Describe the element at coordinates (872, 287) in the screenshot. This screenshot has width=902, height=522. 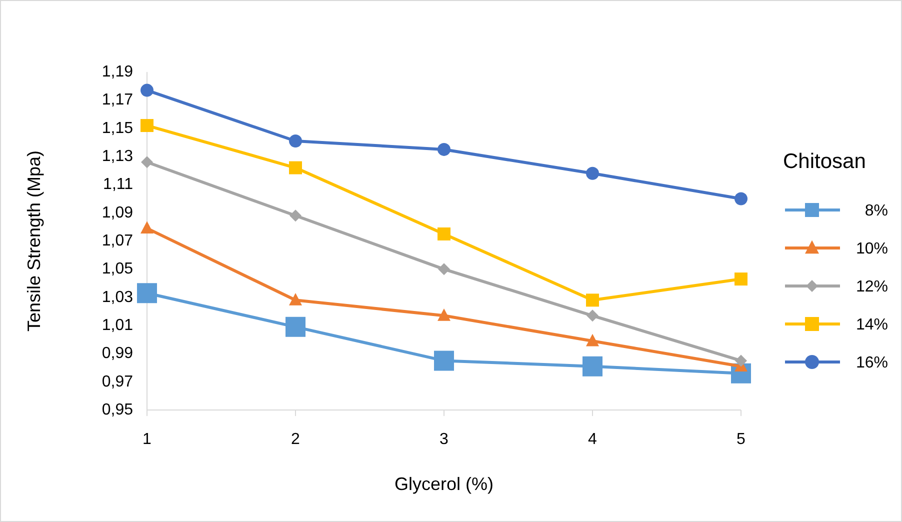
I see `legend-label: 12%` at that location.